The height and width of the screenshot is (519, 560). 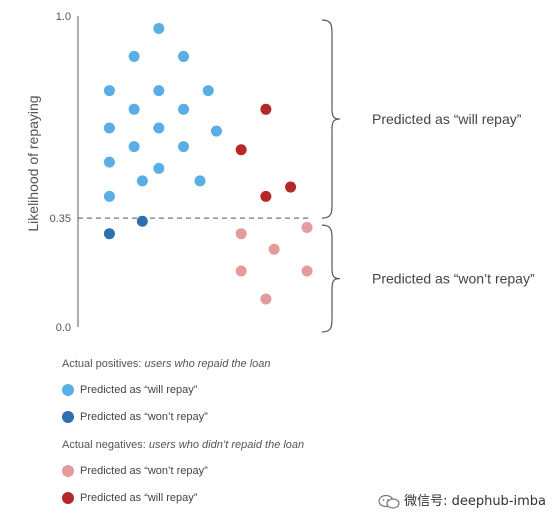 What do you see at coordinates (33, 163) in the screenshot?
I see `y-axis-label: Likelihood of repaying` at bounding box center [33, 163].